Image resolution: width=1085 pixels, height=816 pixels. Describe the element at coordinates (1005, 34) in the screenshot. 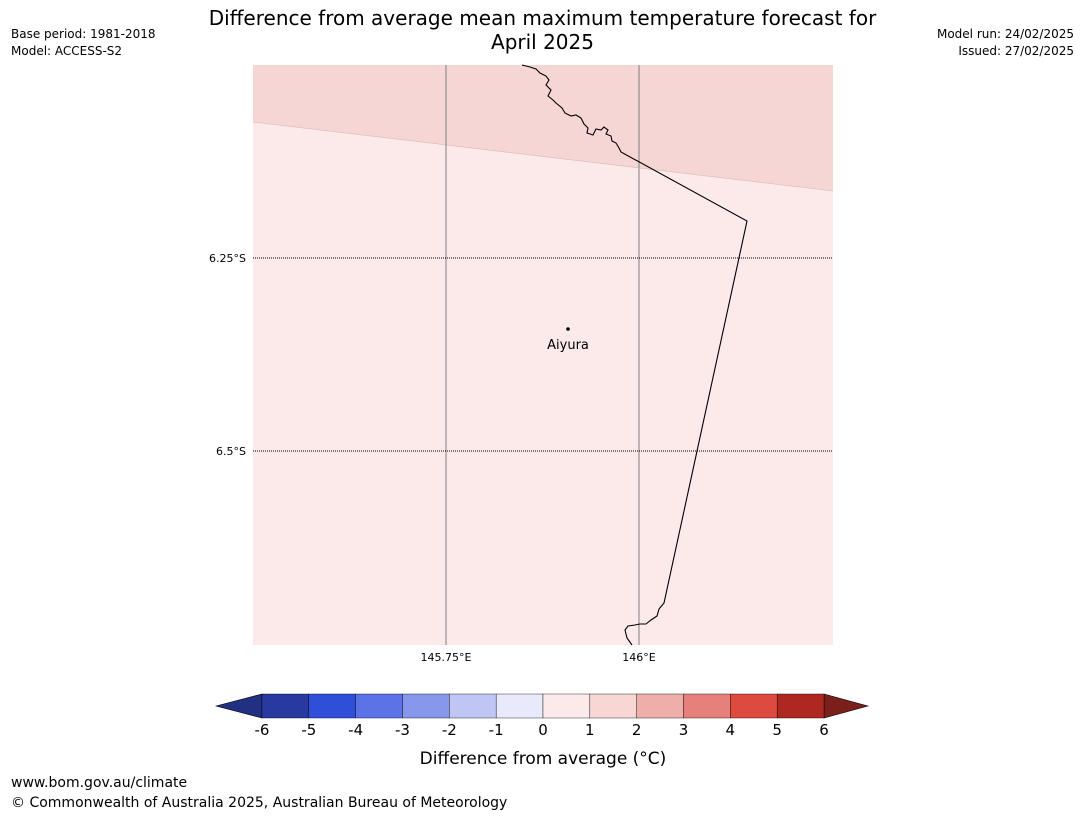

I see `model-run-text: Model run: 24/02/2025` at that location.